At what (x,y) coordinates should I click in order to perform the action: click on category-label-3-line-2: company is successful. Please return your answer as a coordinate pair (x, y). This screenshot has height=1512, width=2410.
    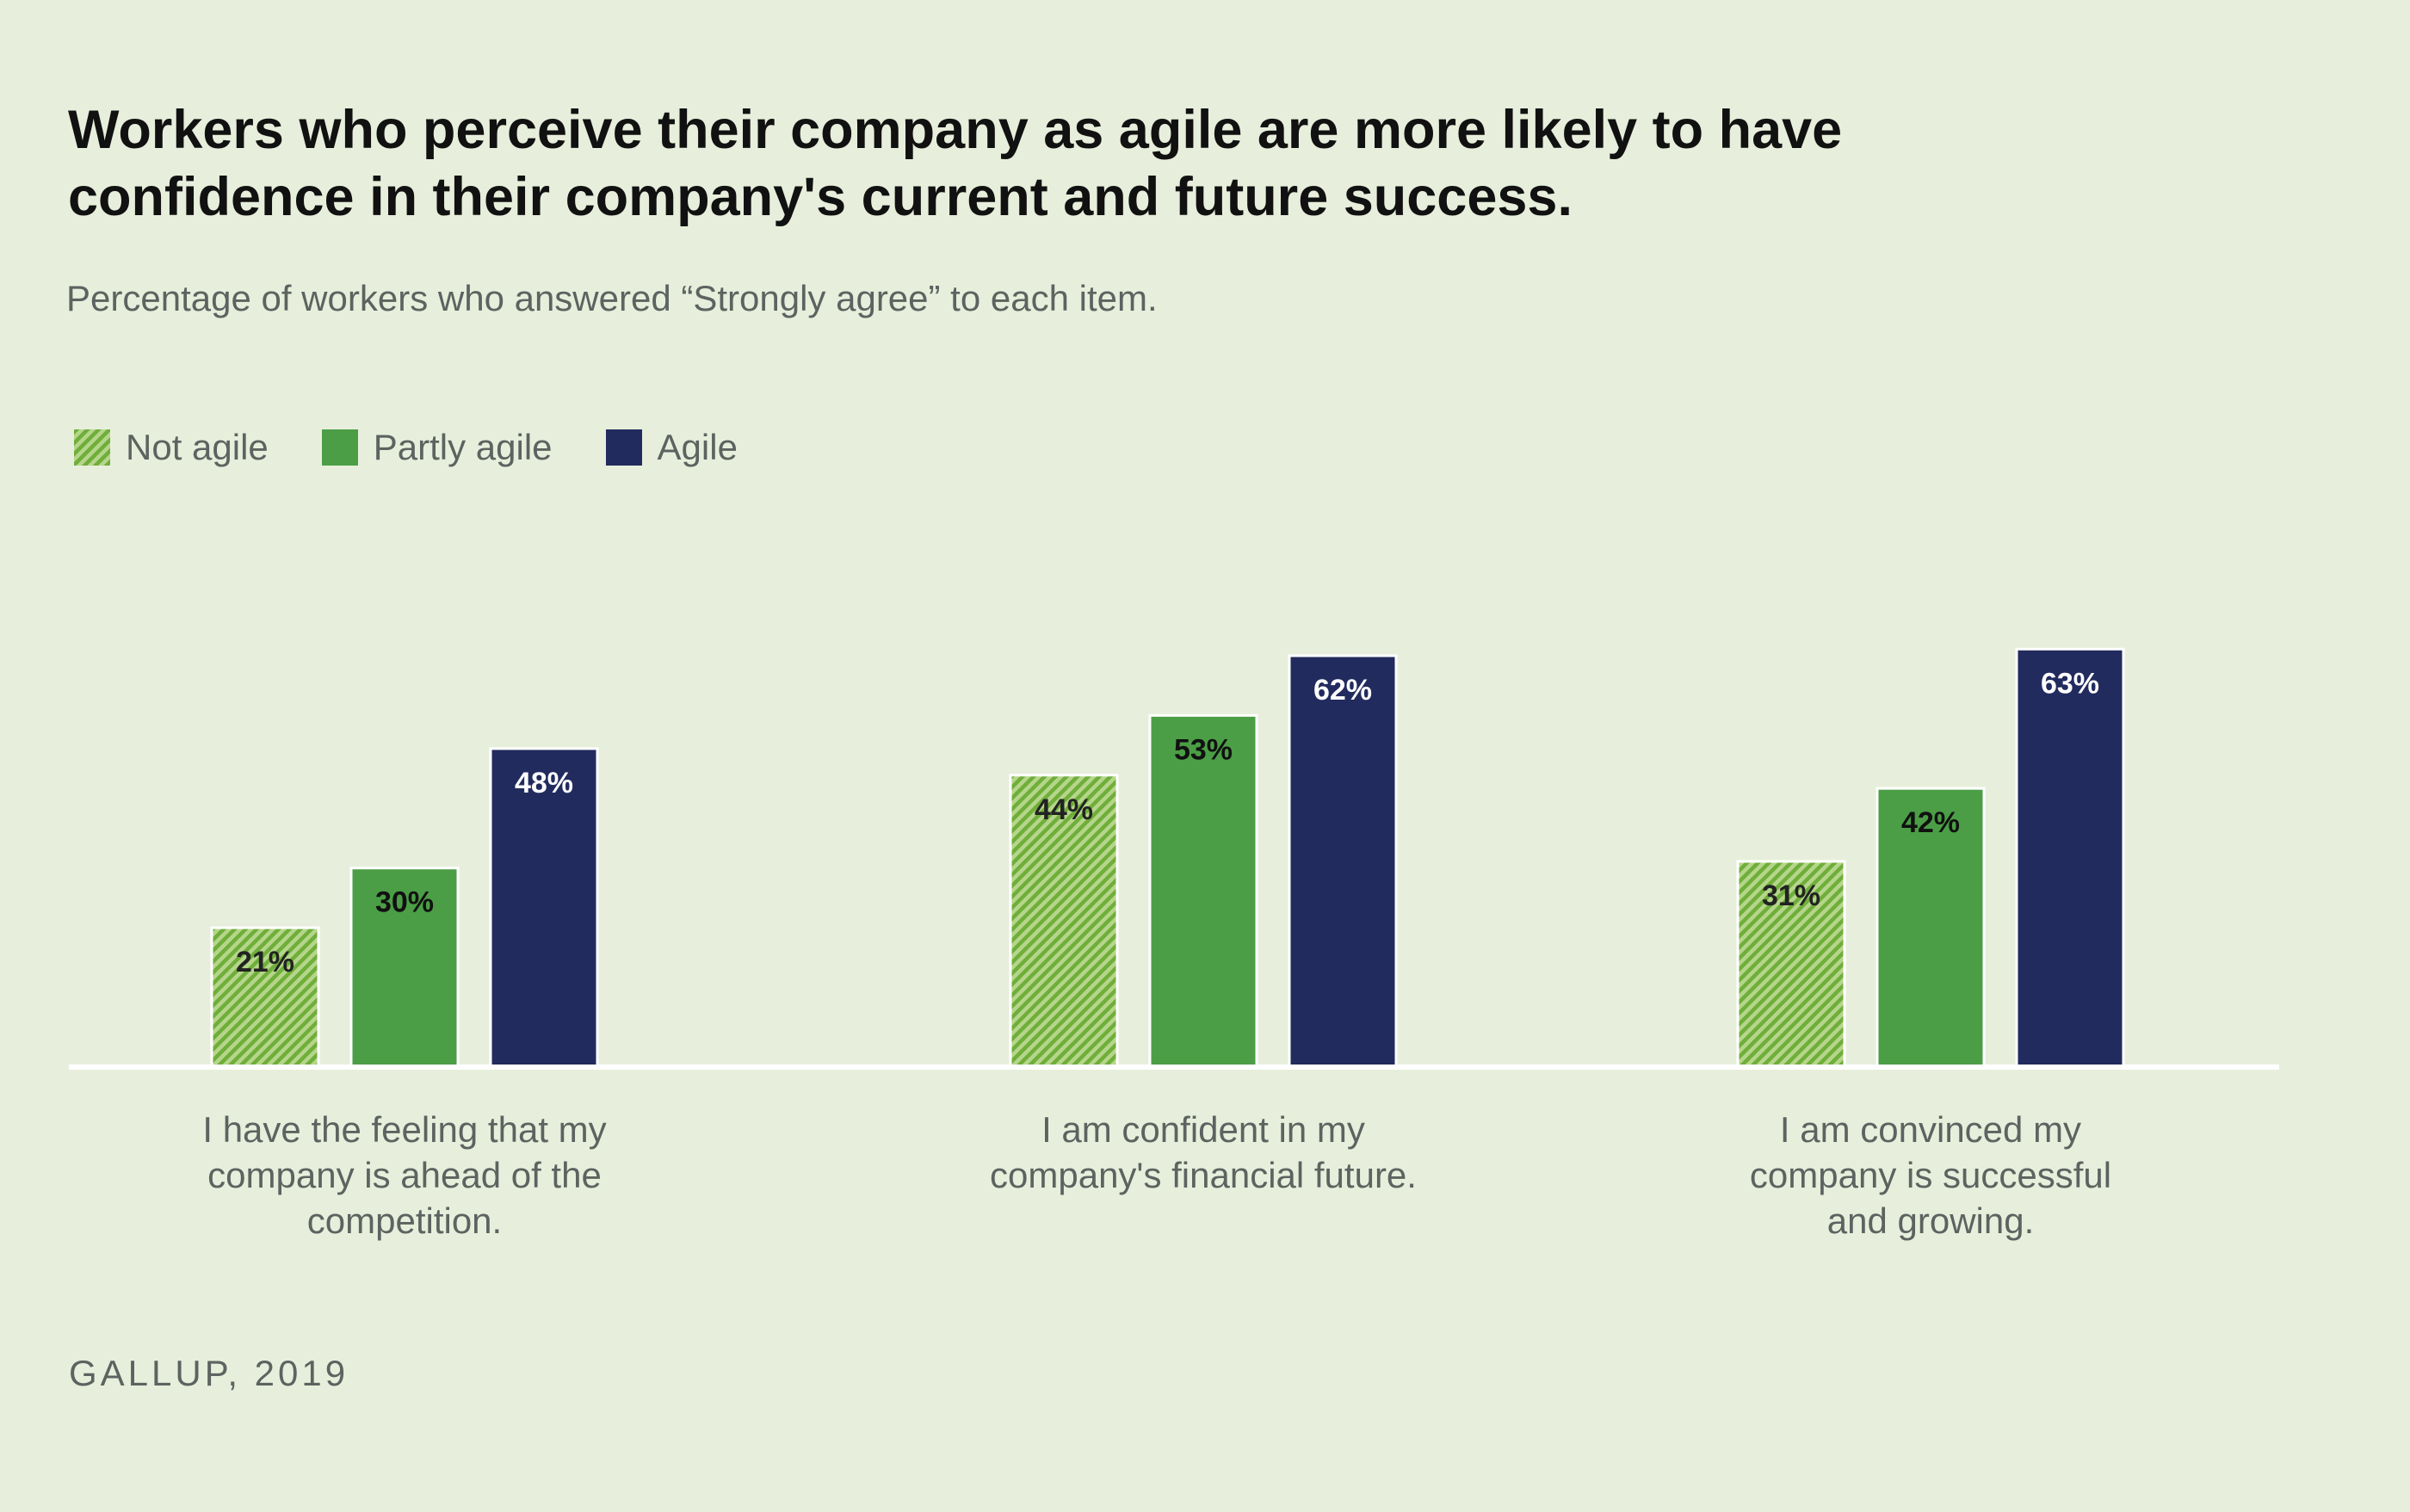
    Looking at the image, I should click on (1930, 1175).